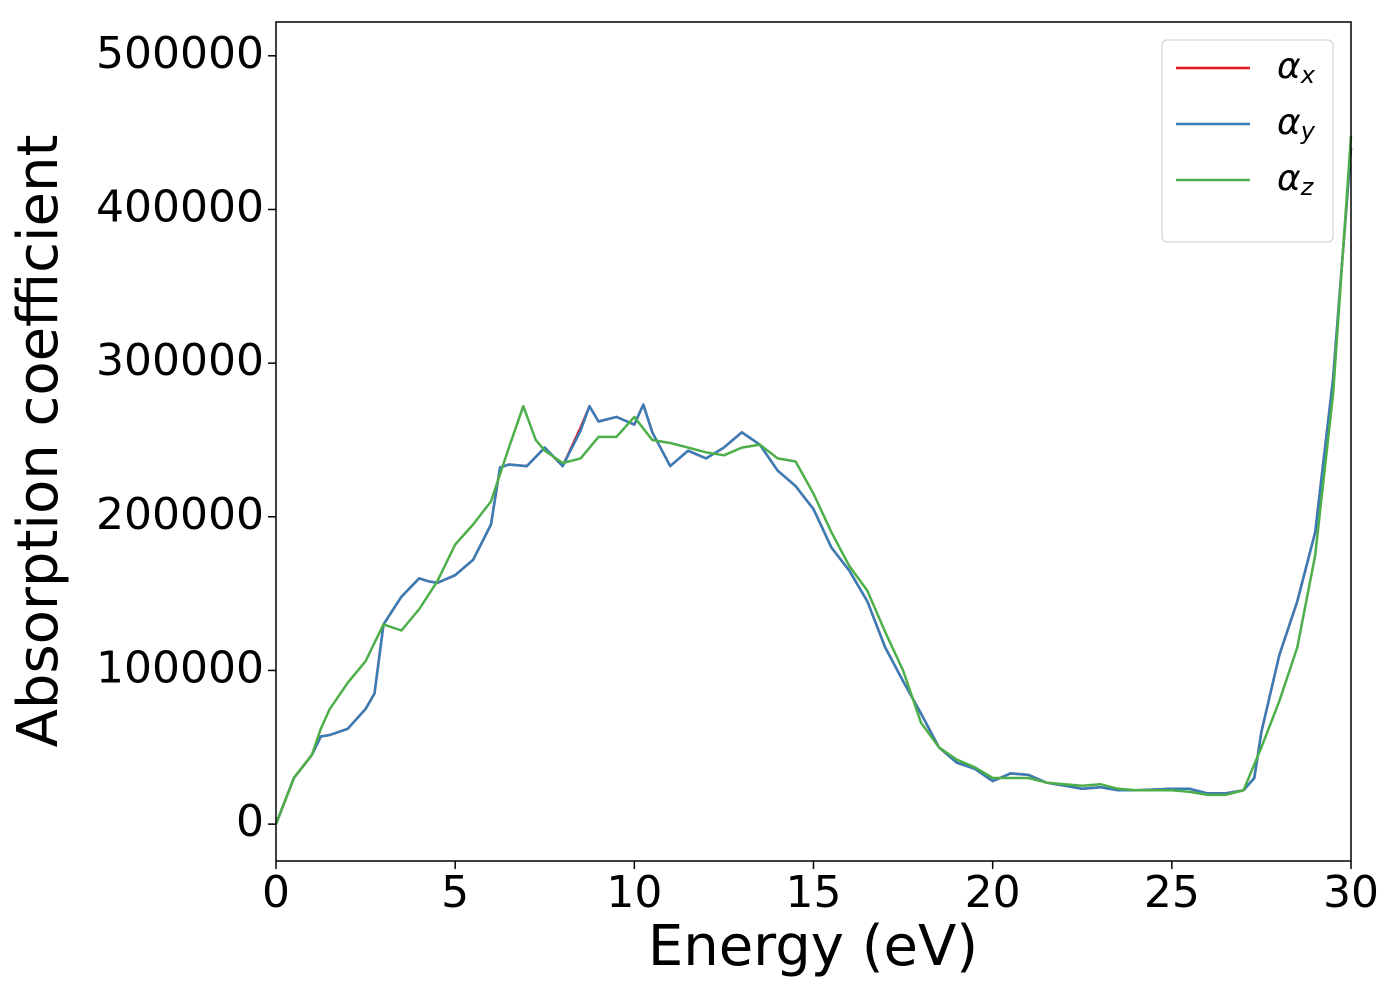  I want to click on legend-box, so click(1247, 141).